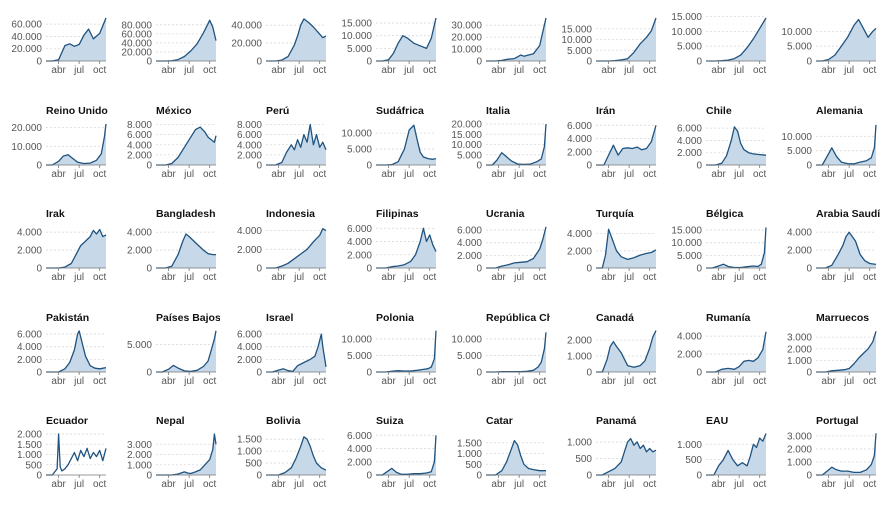 This screenshot has width=880, height=506. I want to click on y-tick-label: 40.000, so click(26, 37).